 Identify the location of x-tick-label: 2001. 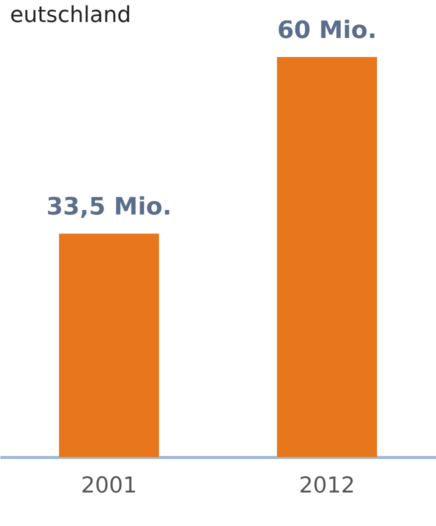
(109, 486).